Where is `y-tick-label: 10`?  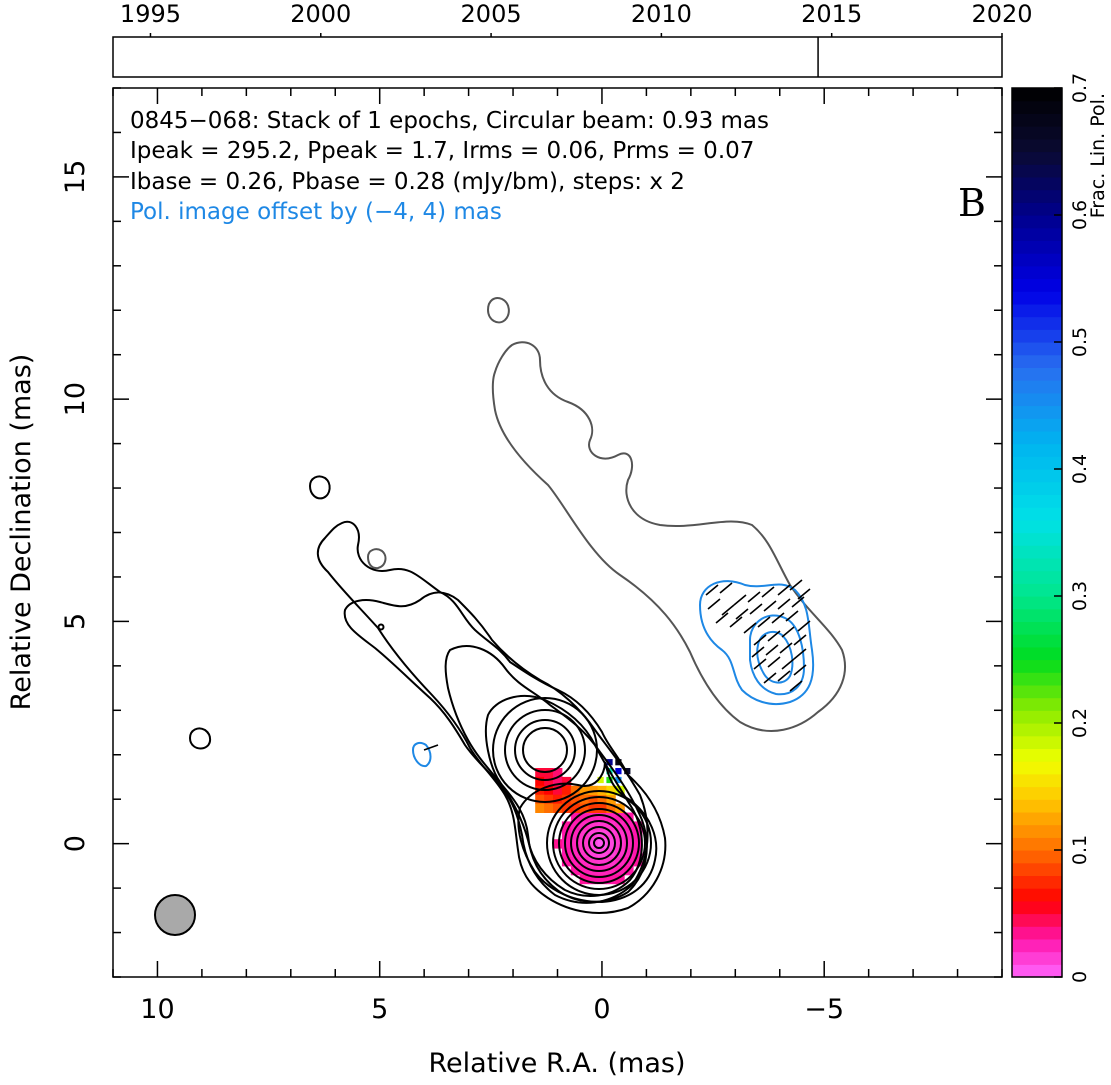
y-tick-label: 10 is located at coordinates (75, 399).